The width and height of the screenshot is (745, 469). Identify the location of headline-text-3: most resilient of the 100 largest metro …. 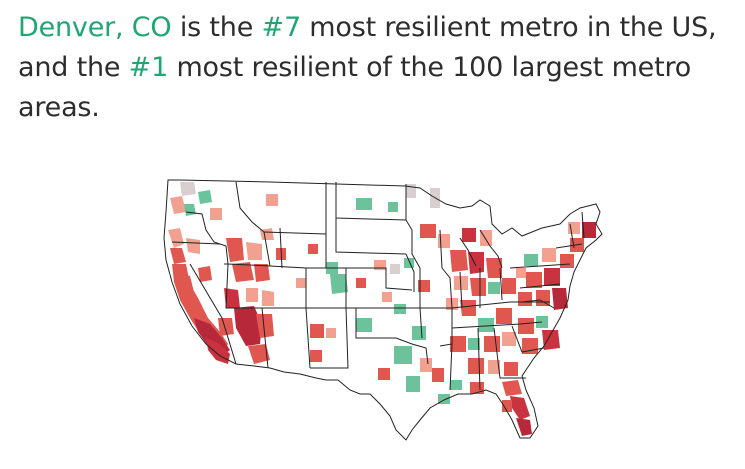
(355, 87).